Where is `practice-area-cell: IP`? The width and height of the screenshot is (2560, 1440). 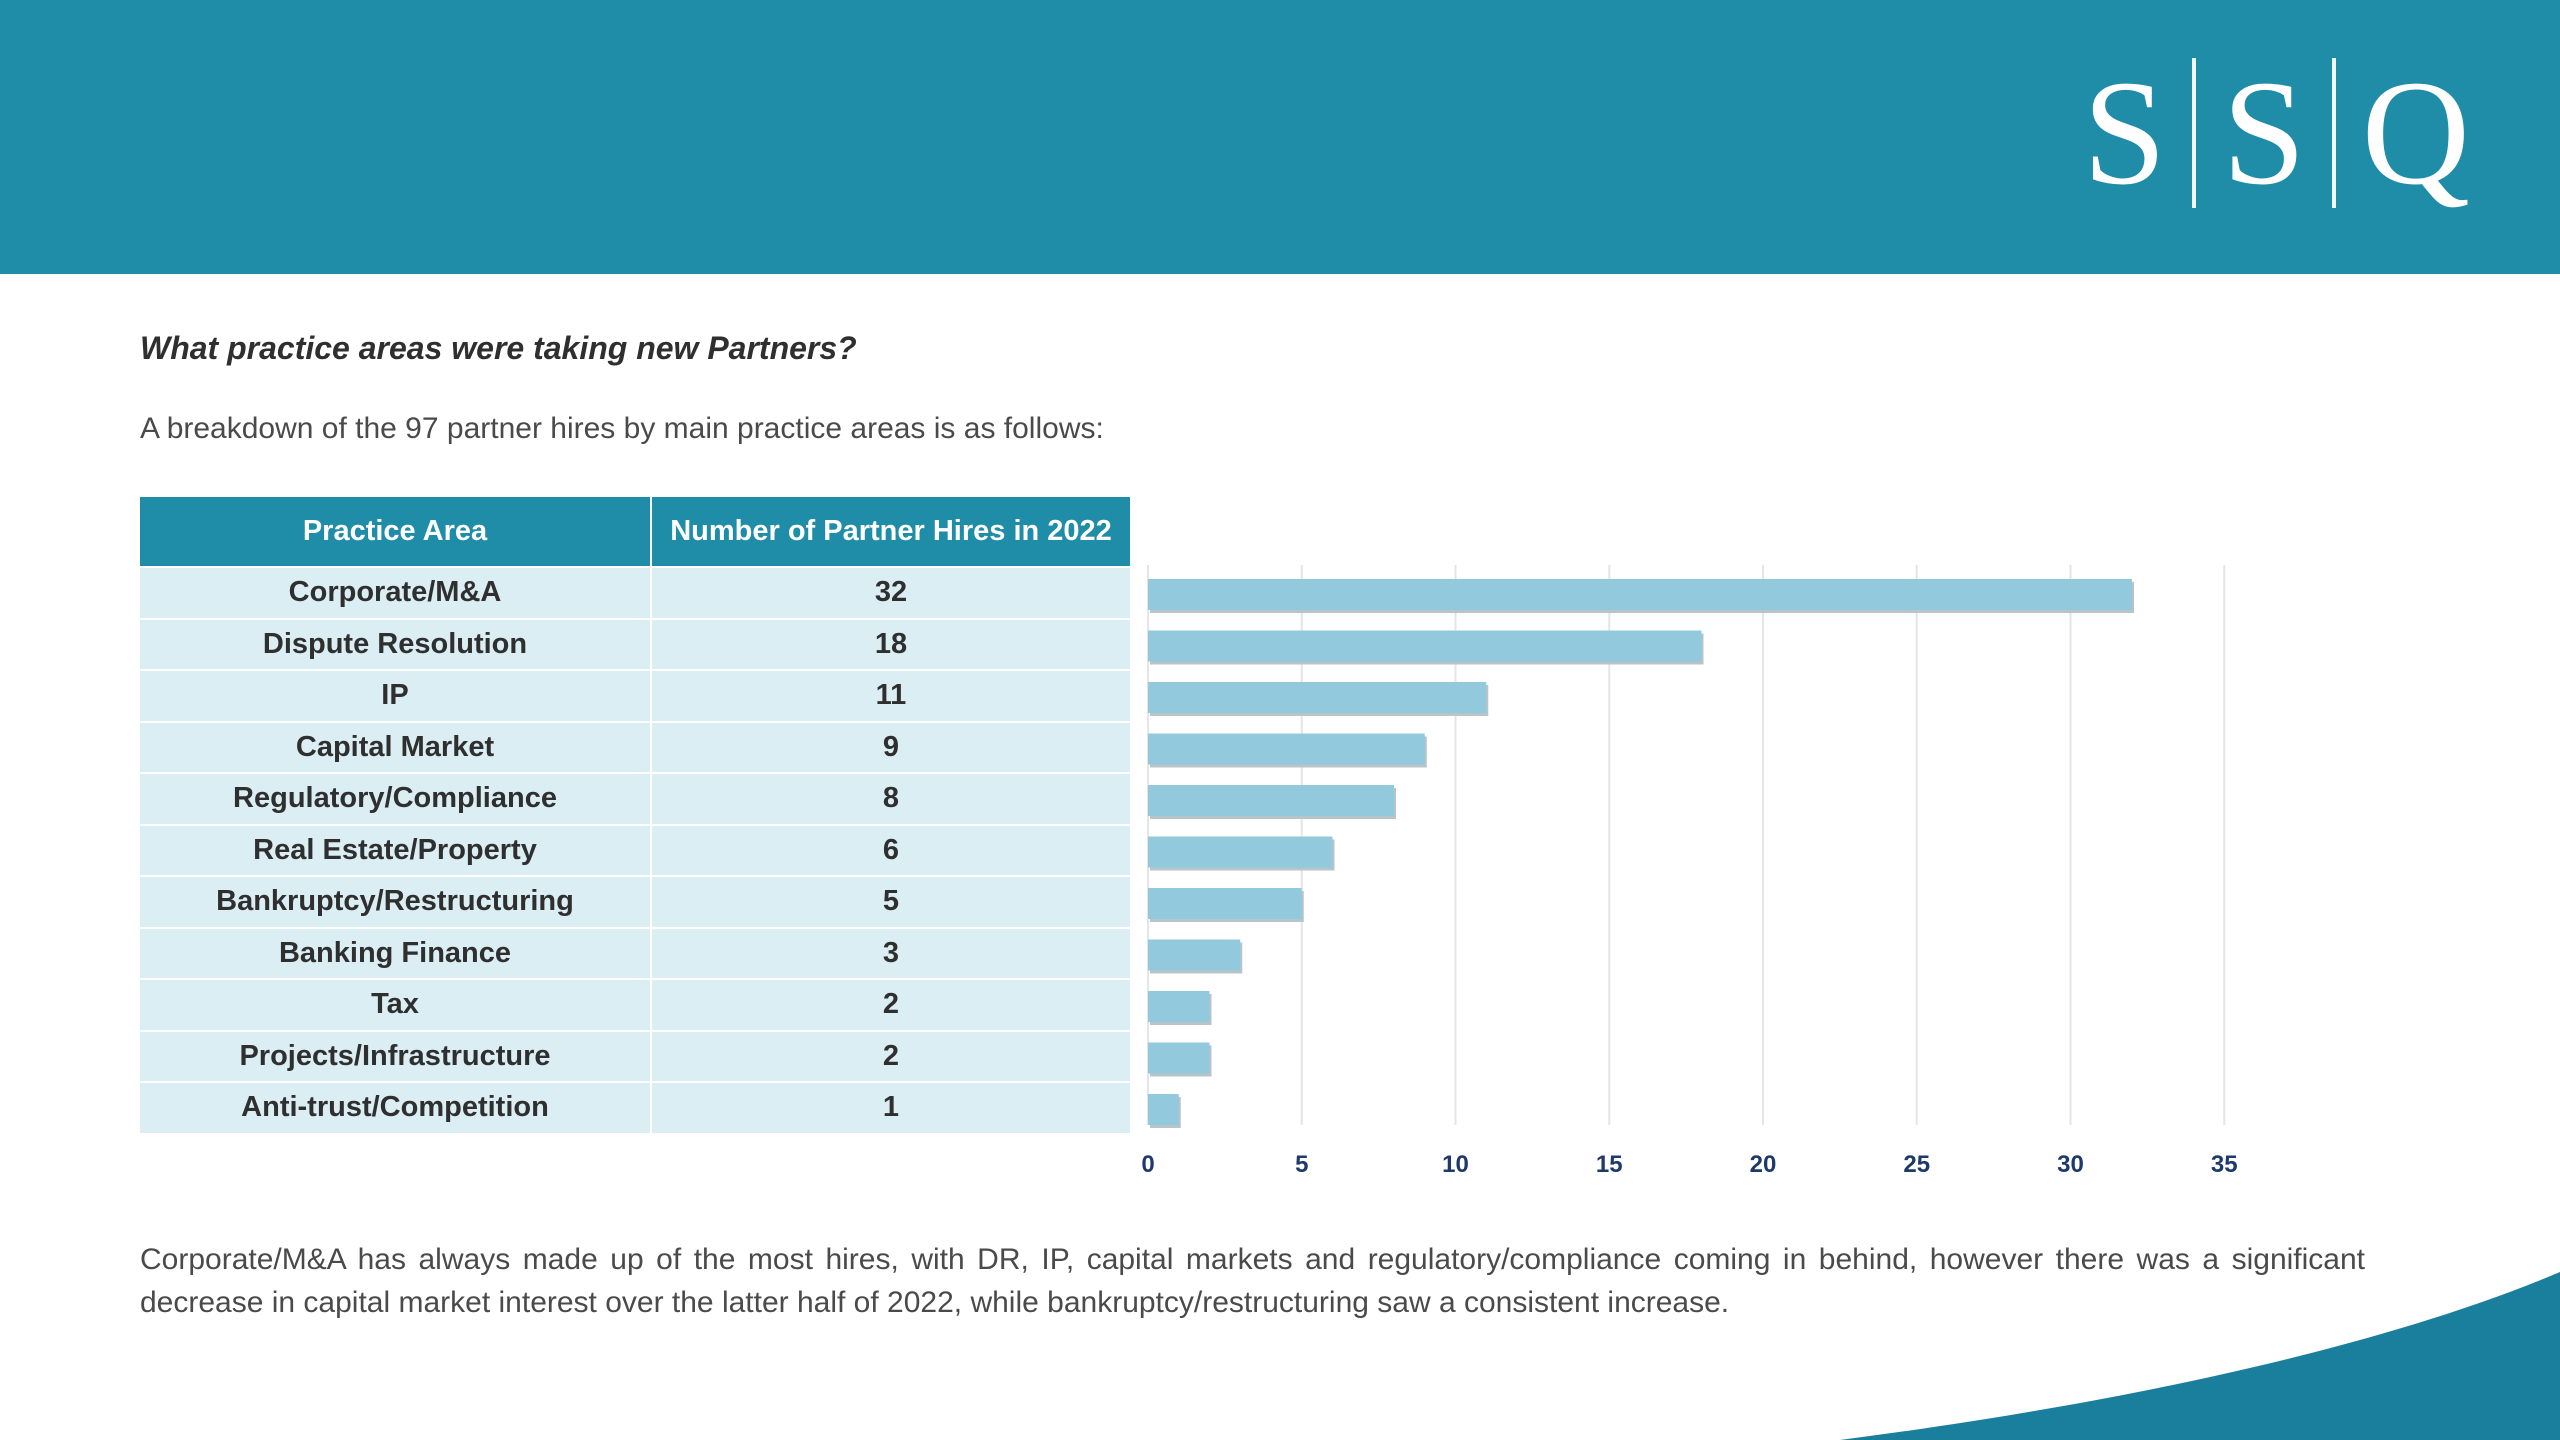 practice-area-cell: IP is located at coordinates (396, 695).